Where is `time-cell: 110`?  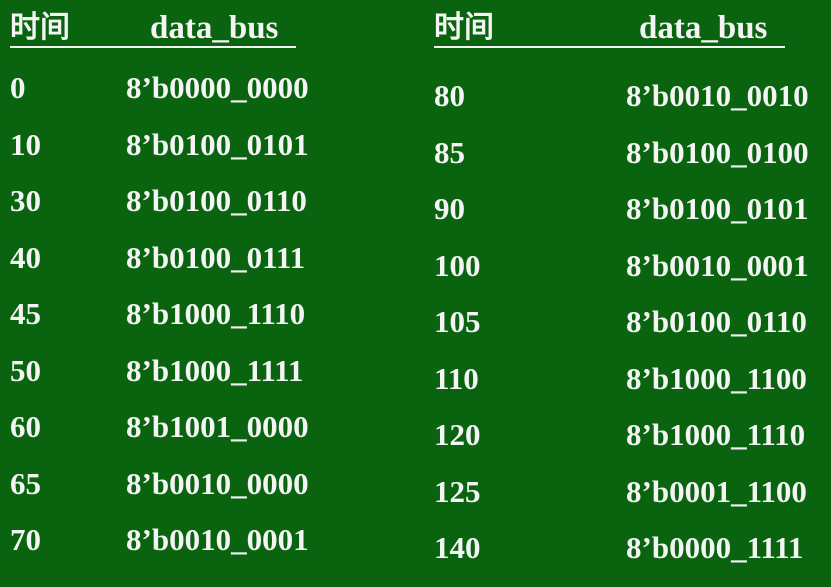 time-cell: 110 is located at coordinates (456, 378).